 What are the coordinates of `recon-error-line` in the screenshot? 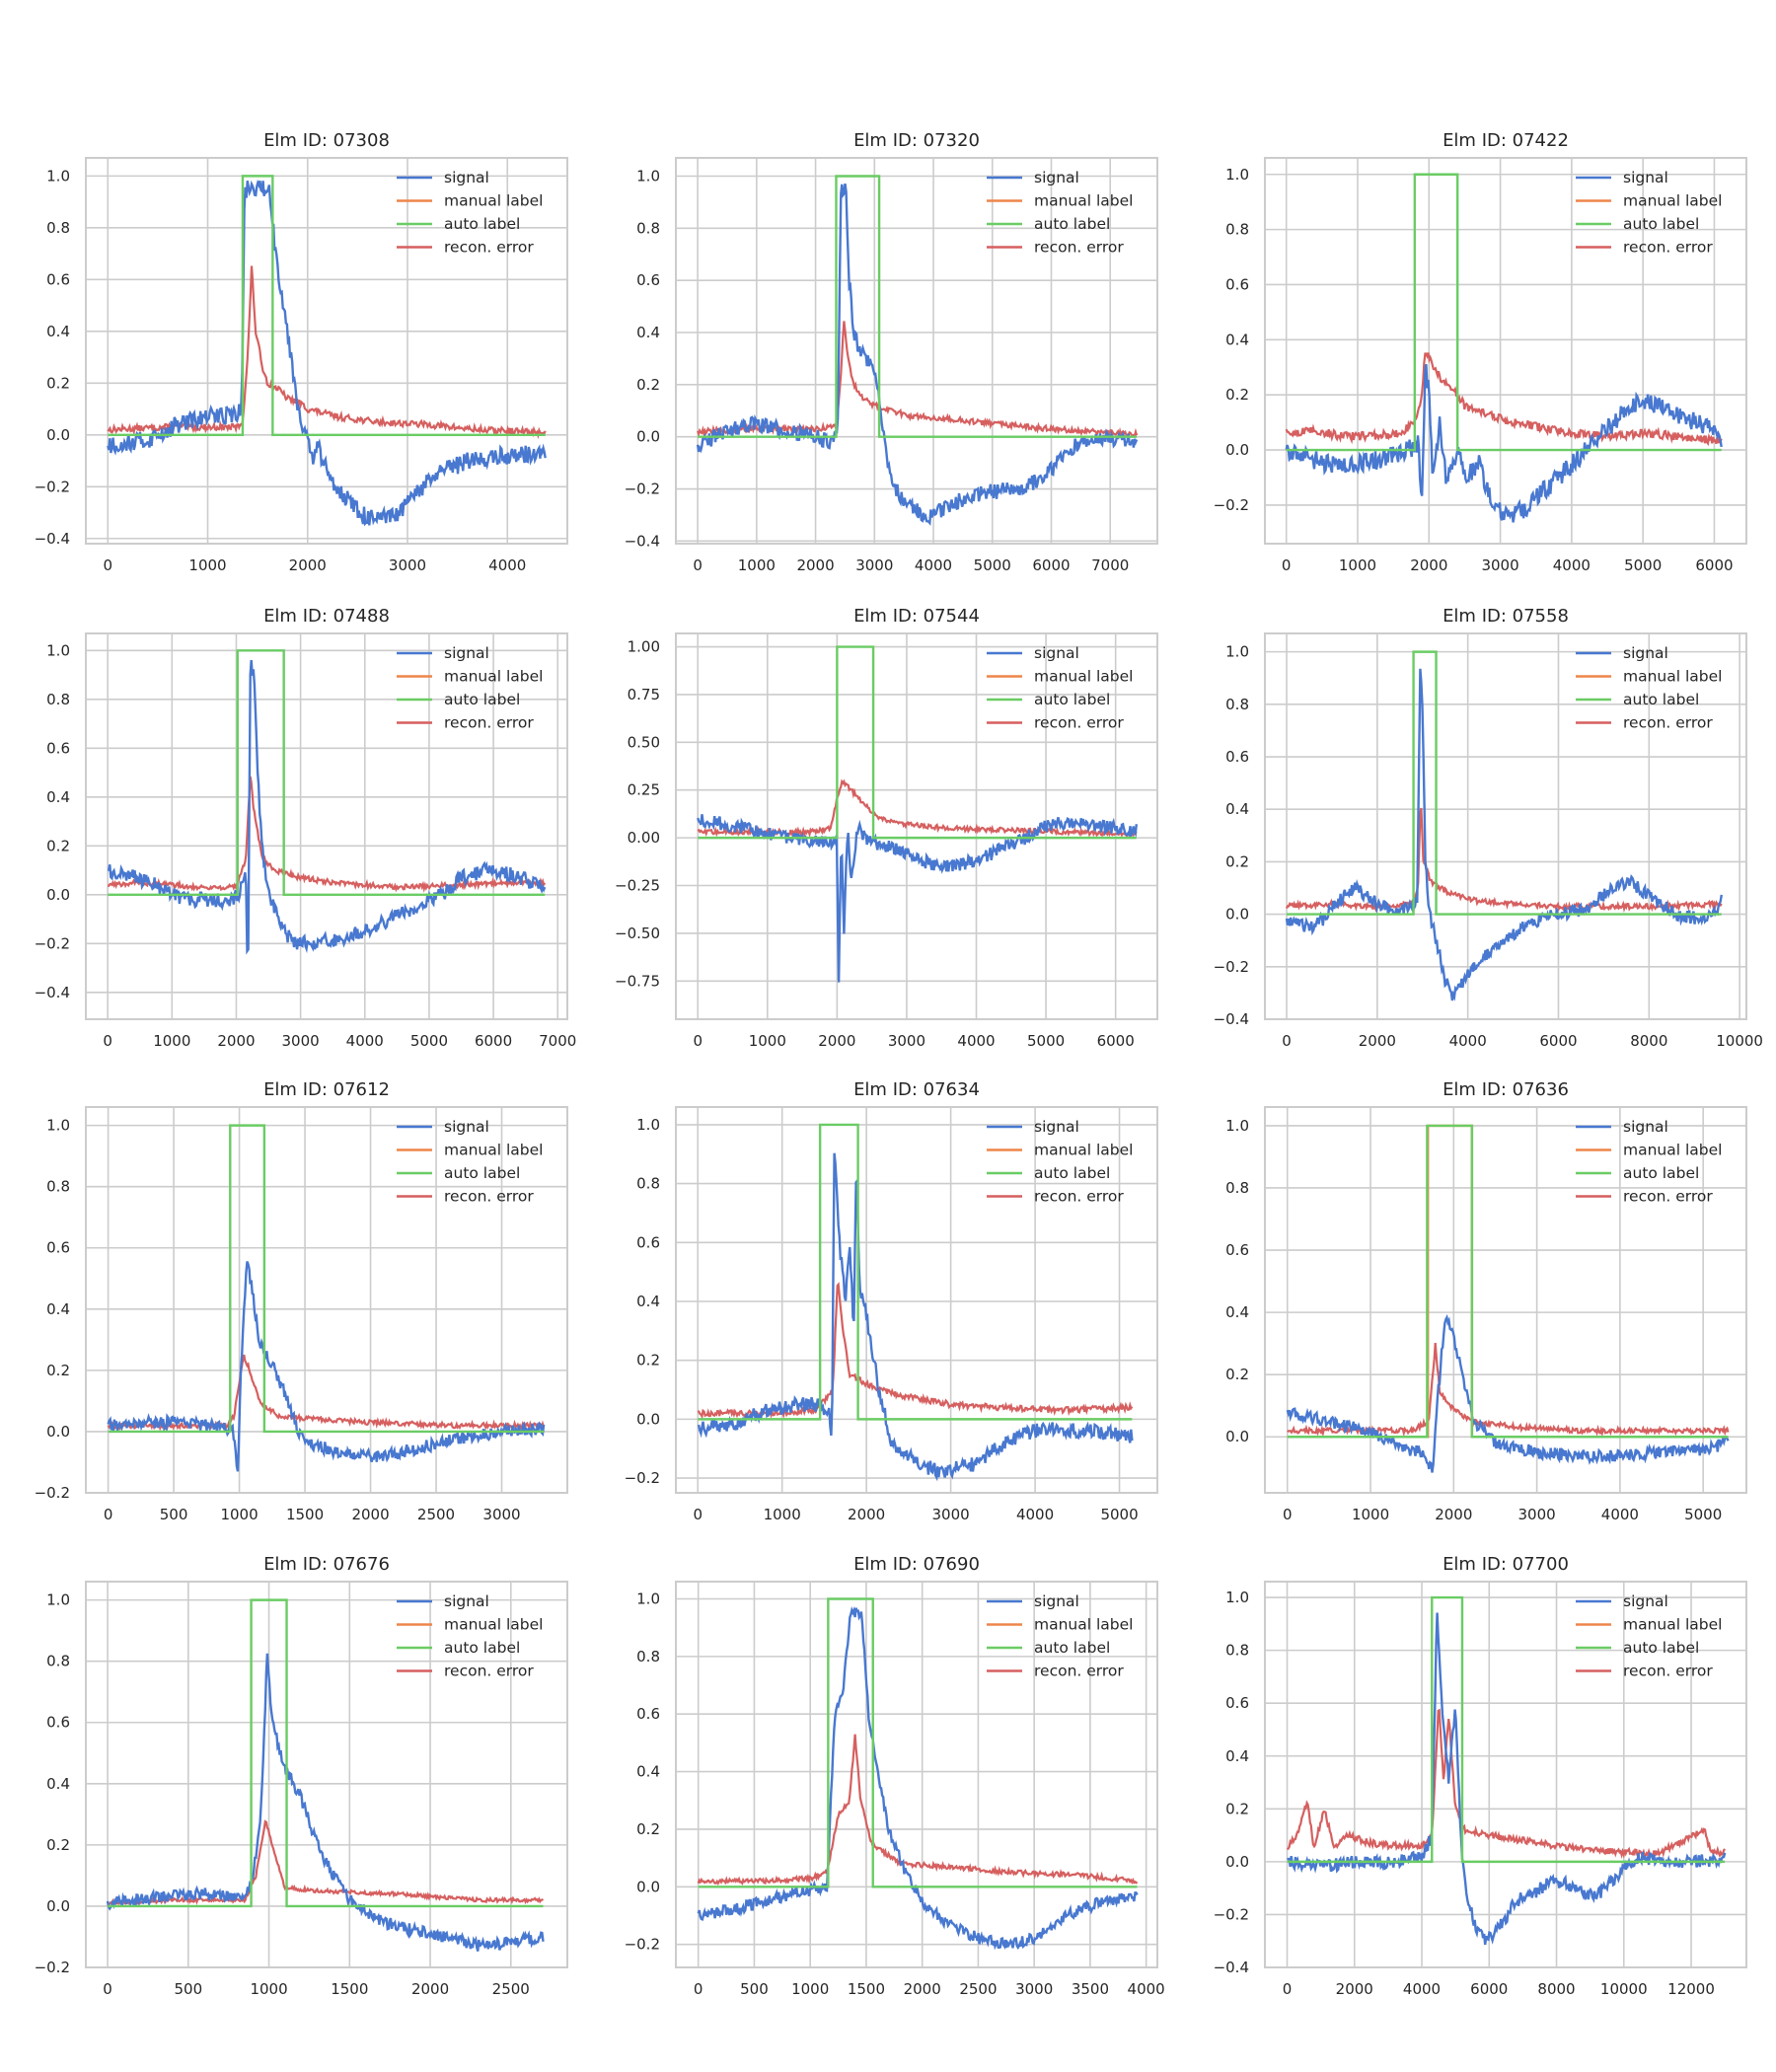 It's located at (1505, 861).